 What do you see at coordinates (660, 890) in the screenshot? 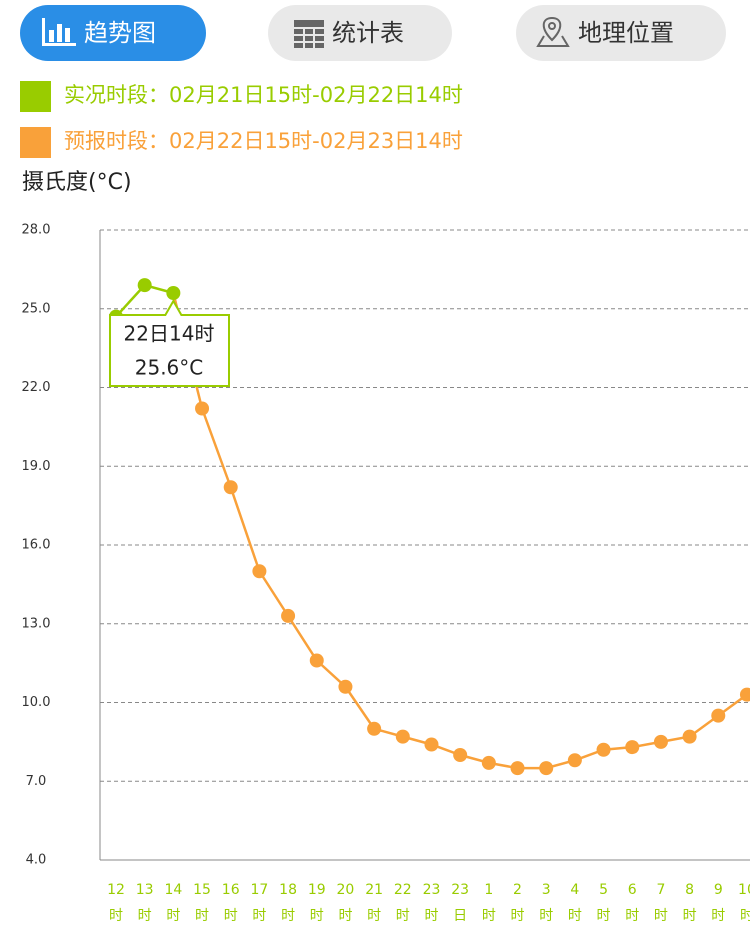
I see `x-tick-number: 7` at bounding box center [660, 890].